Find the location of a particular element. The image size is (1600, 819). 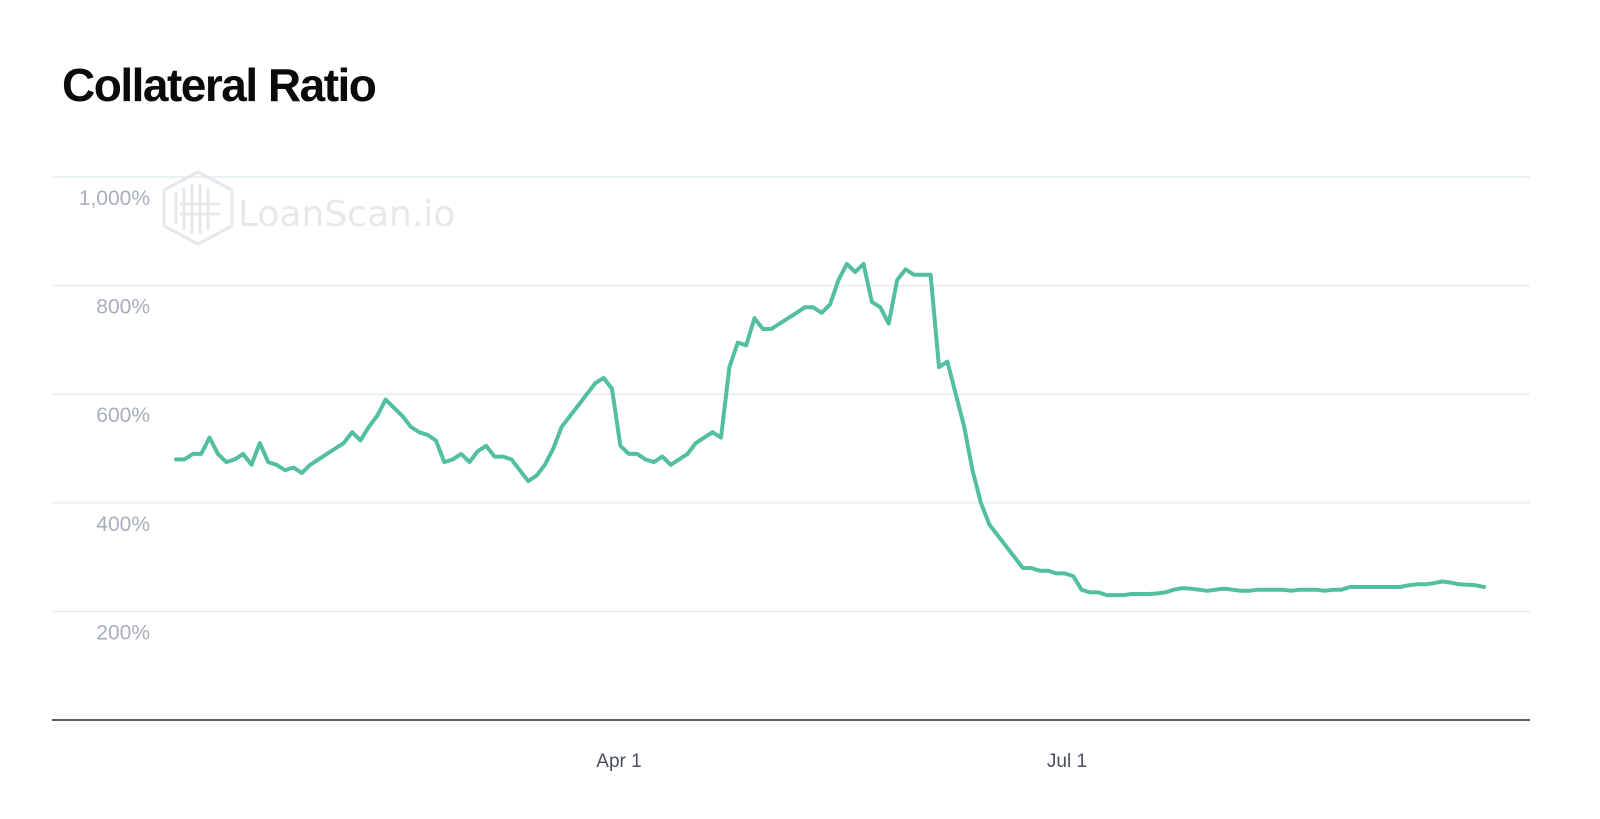

watermark-text: LoanScan.io is located at coordinates (346, 214).